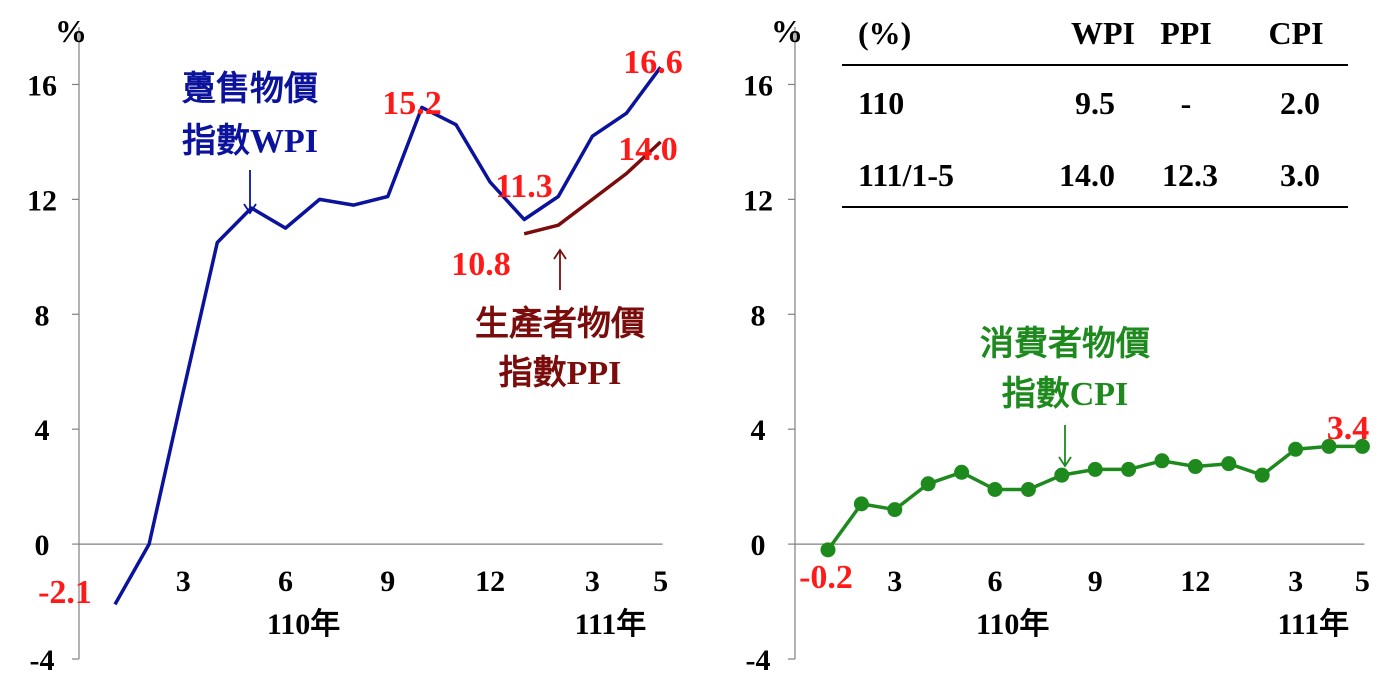  I want to click on table-cell: 12.3, so click(1190, 175).